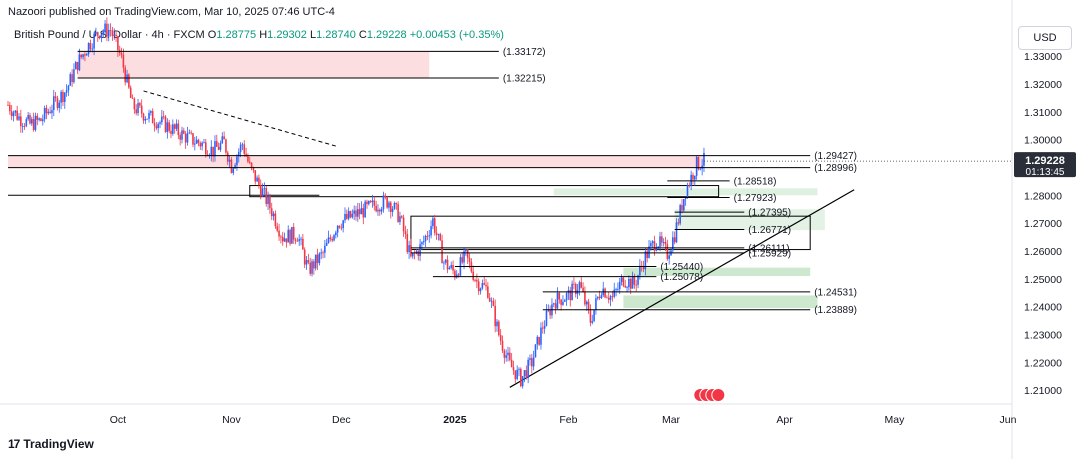  What do you see at coordinates (1045, 38) in the screenshot?
I see `currency-button: USD` at bounding box center [1045, 38].